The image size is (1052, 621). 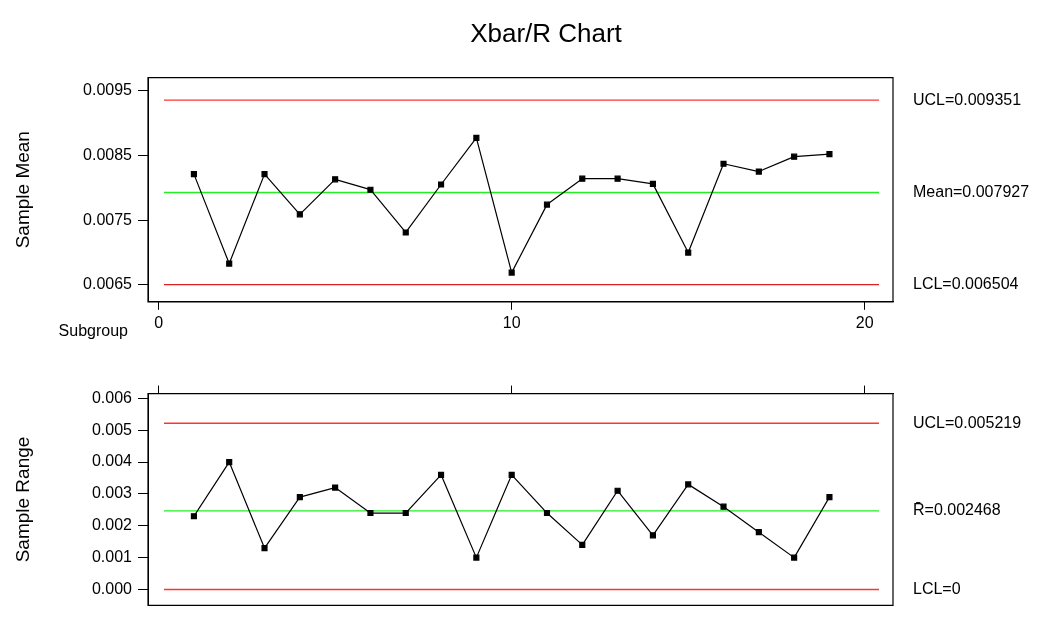 I want to click on ref-line-label: Mean=0.007927, so click(x=971, y=191).